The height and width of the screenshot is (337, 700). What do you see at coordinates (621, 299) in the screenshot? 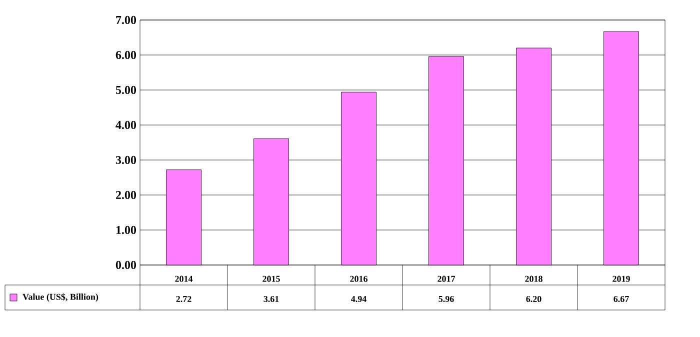
I see `data-label: 6.67` at bounding box center [621, 299].